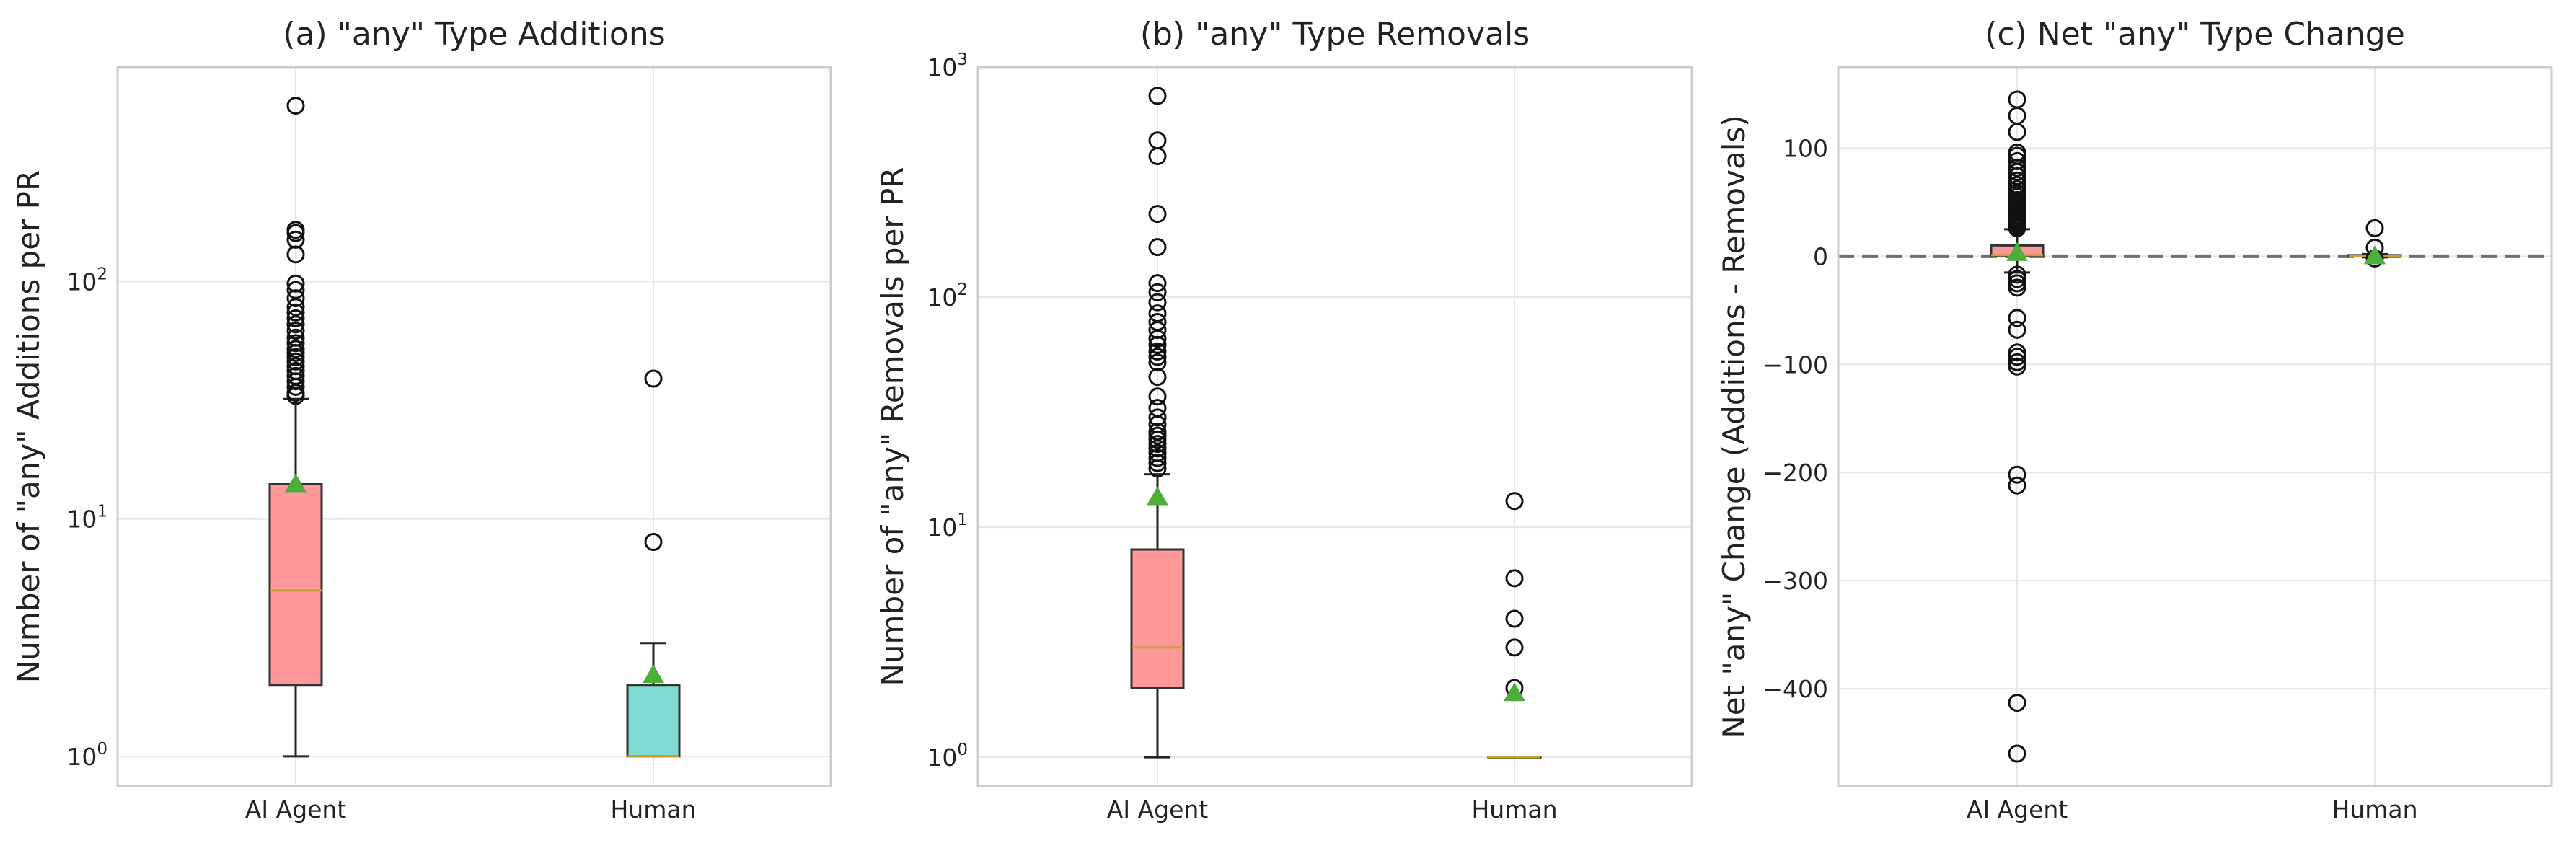 The image size is (2576, 843). Describe the element at coordinates (2195, 35) in the screenshot. I see `panel-title: (c) Net "any" Type Change` at that location.